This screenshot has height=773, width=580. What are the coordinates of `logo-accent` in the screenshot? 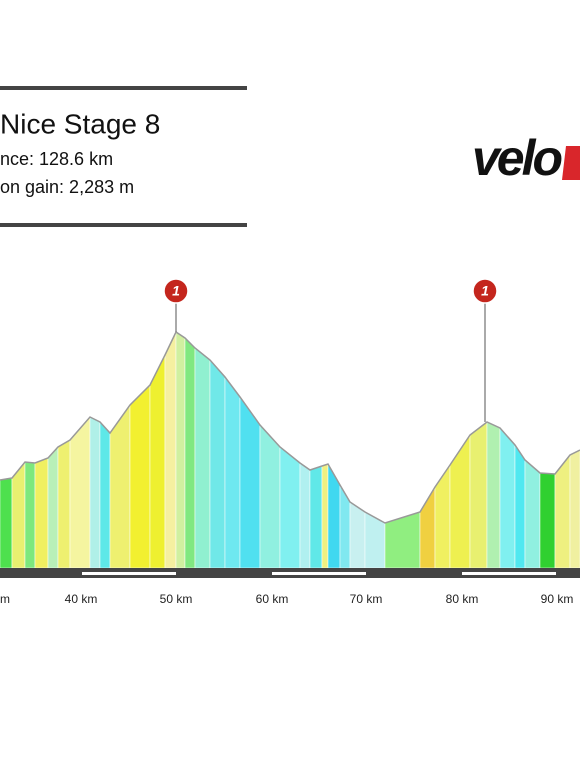 It's located at (571, 163).